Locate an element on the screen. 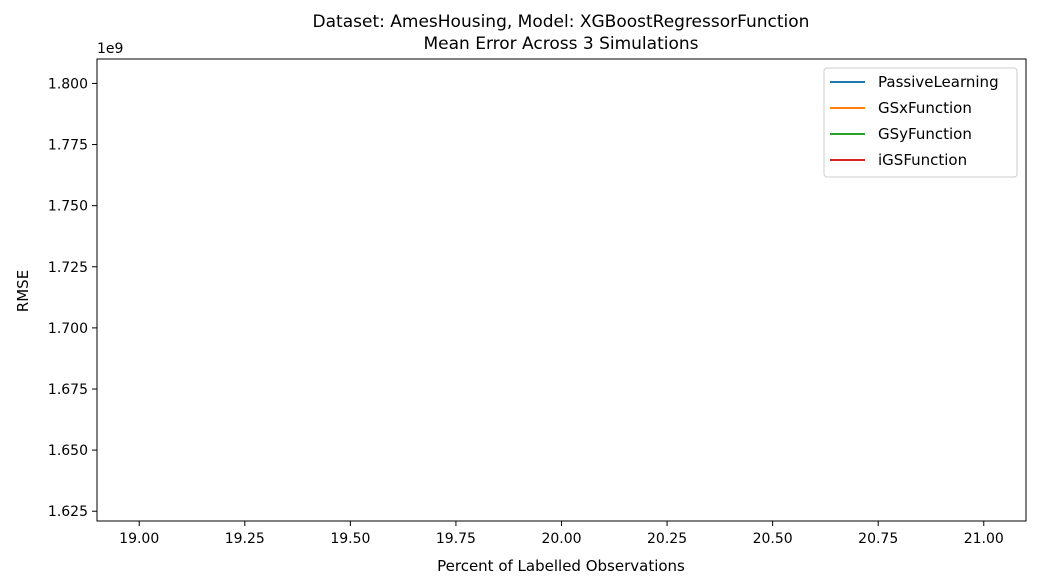 Image resolution: width=1037 pixels, height=587 pixels. x-axis-label: Percent of Labelled Observations is located at coordinates (561, 566).